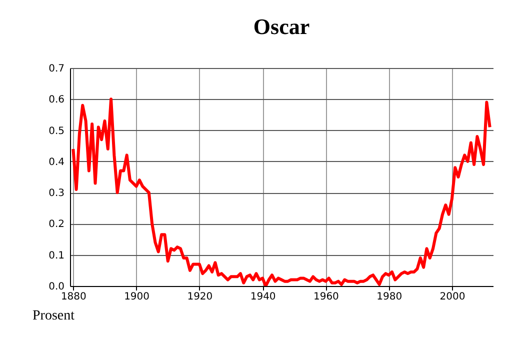 Image resolution: width=514 pixels, height=343 pixels. What do you see at coordinates (326, 297) in the screenshot?
I see `x-tick-label: 1960` at bounding box center [326, 297].